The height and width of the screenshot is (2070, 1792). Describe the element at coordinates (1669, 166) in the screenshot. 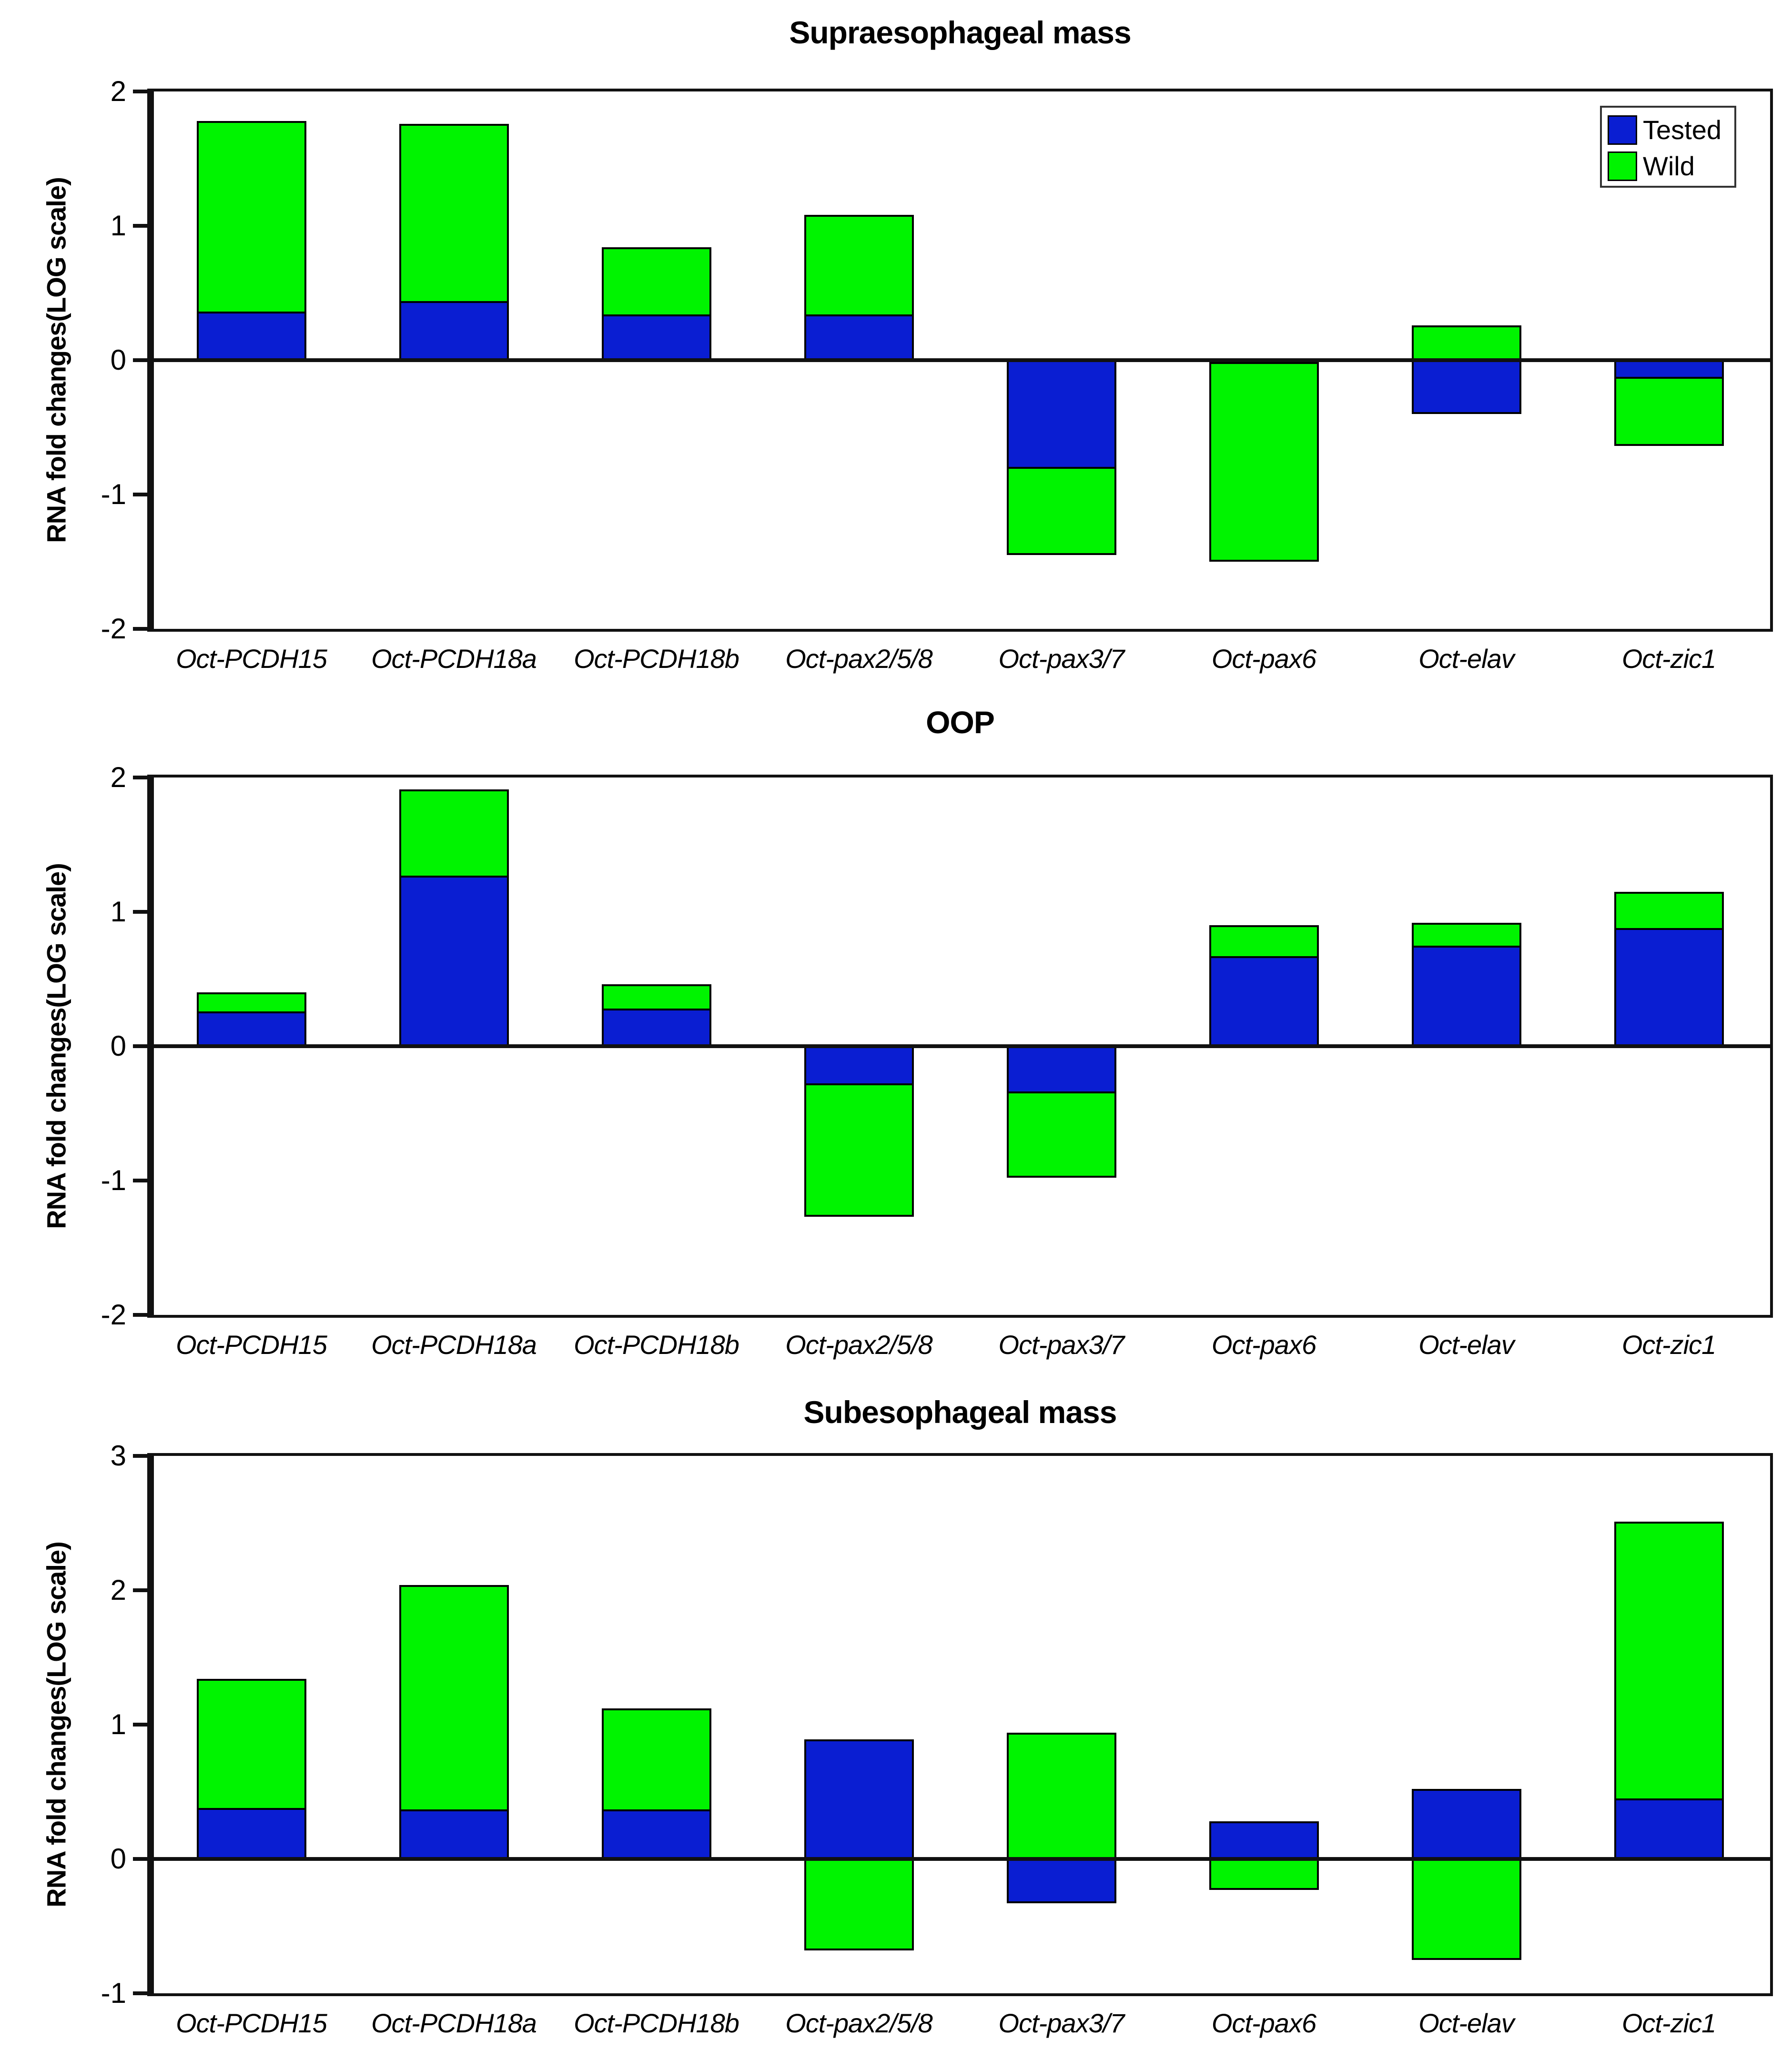

I see `legend-label-wild: Wild` at that location.